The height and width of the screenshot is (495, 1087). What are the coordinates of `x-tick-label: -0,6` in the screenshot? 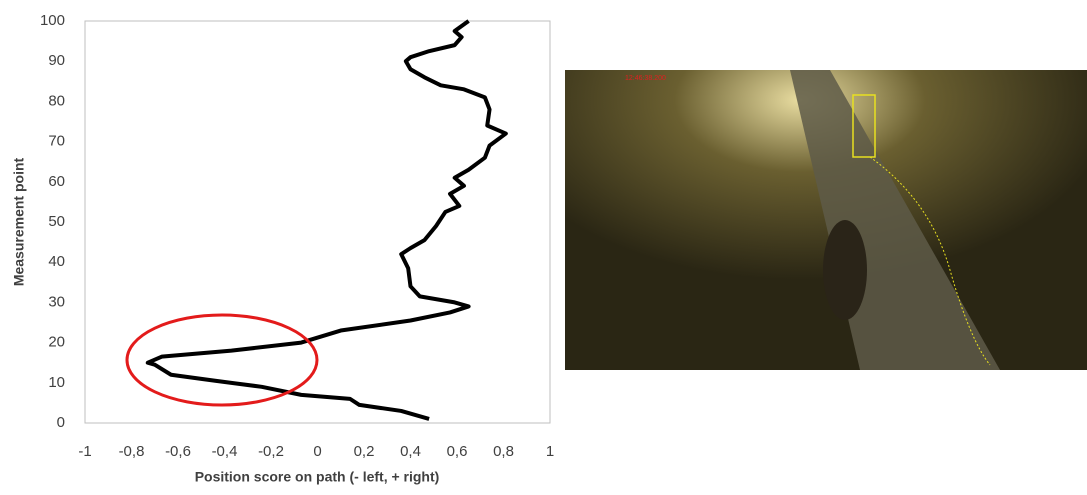 It's located at (178, 451).